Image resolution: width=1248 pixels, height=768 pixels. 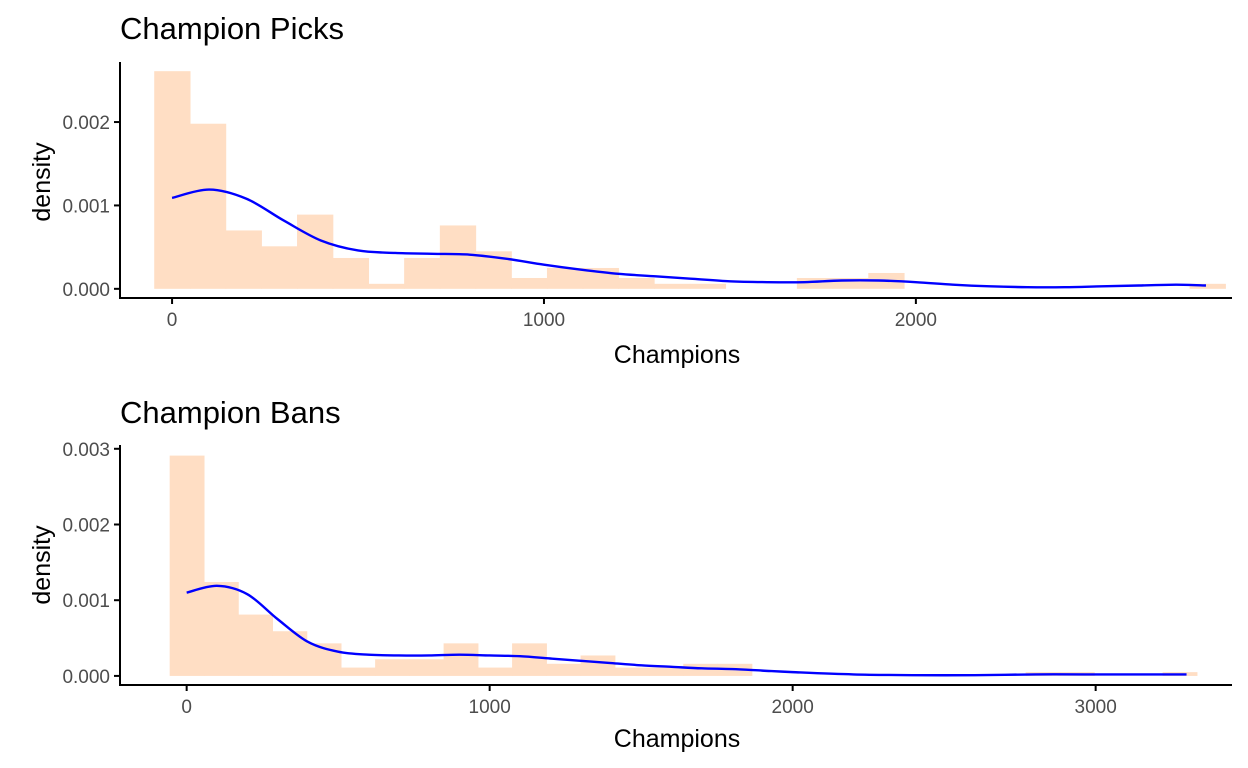 I want to click on y-tick-label: 0.003, so click(x=86, y=450).